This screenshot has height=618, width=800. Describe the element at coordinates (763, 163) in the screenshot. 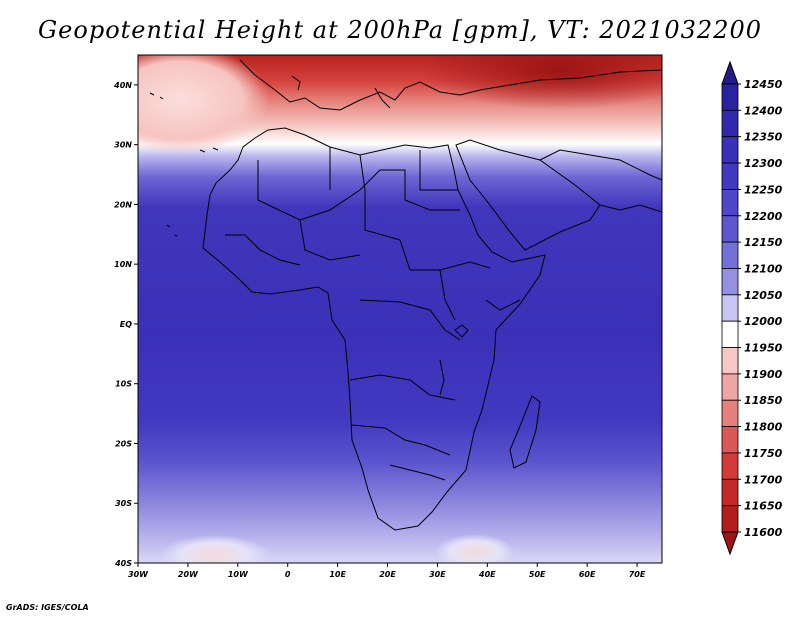

I see `colorbar-label: 12300` at that location.